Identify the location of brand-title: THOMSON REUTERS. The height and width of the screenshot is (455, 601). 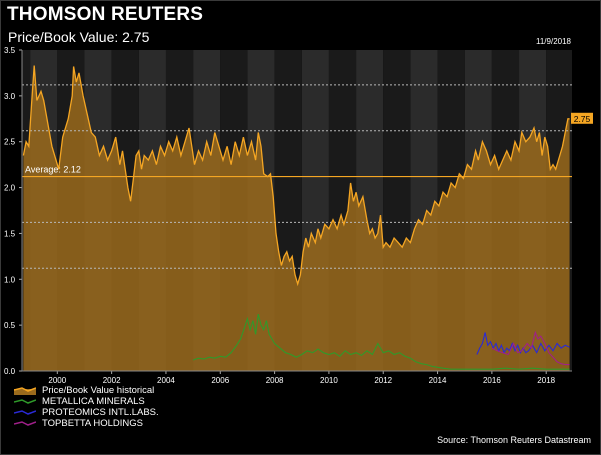
(105, 14).